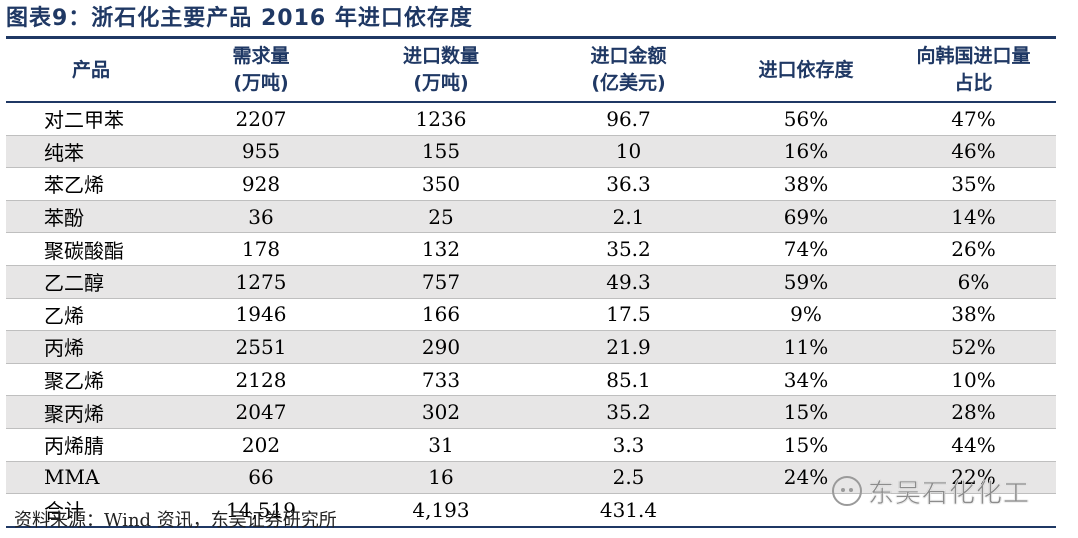 Image resolution: width=1078 pixels, height=538 pixels. Describe the element at coordinates (441, 71) in the screenshot. I see `header-import-qty: 进口数量 (万吨)` at that location.